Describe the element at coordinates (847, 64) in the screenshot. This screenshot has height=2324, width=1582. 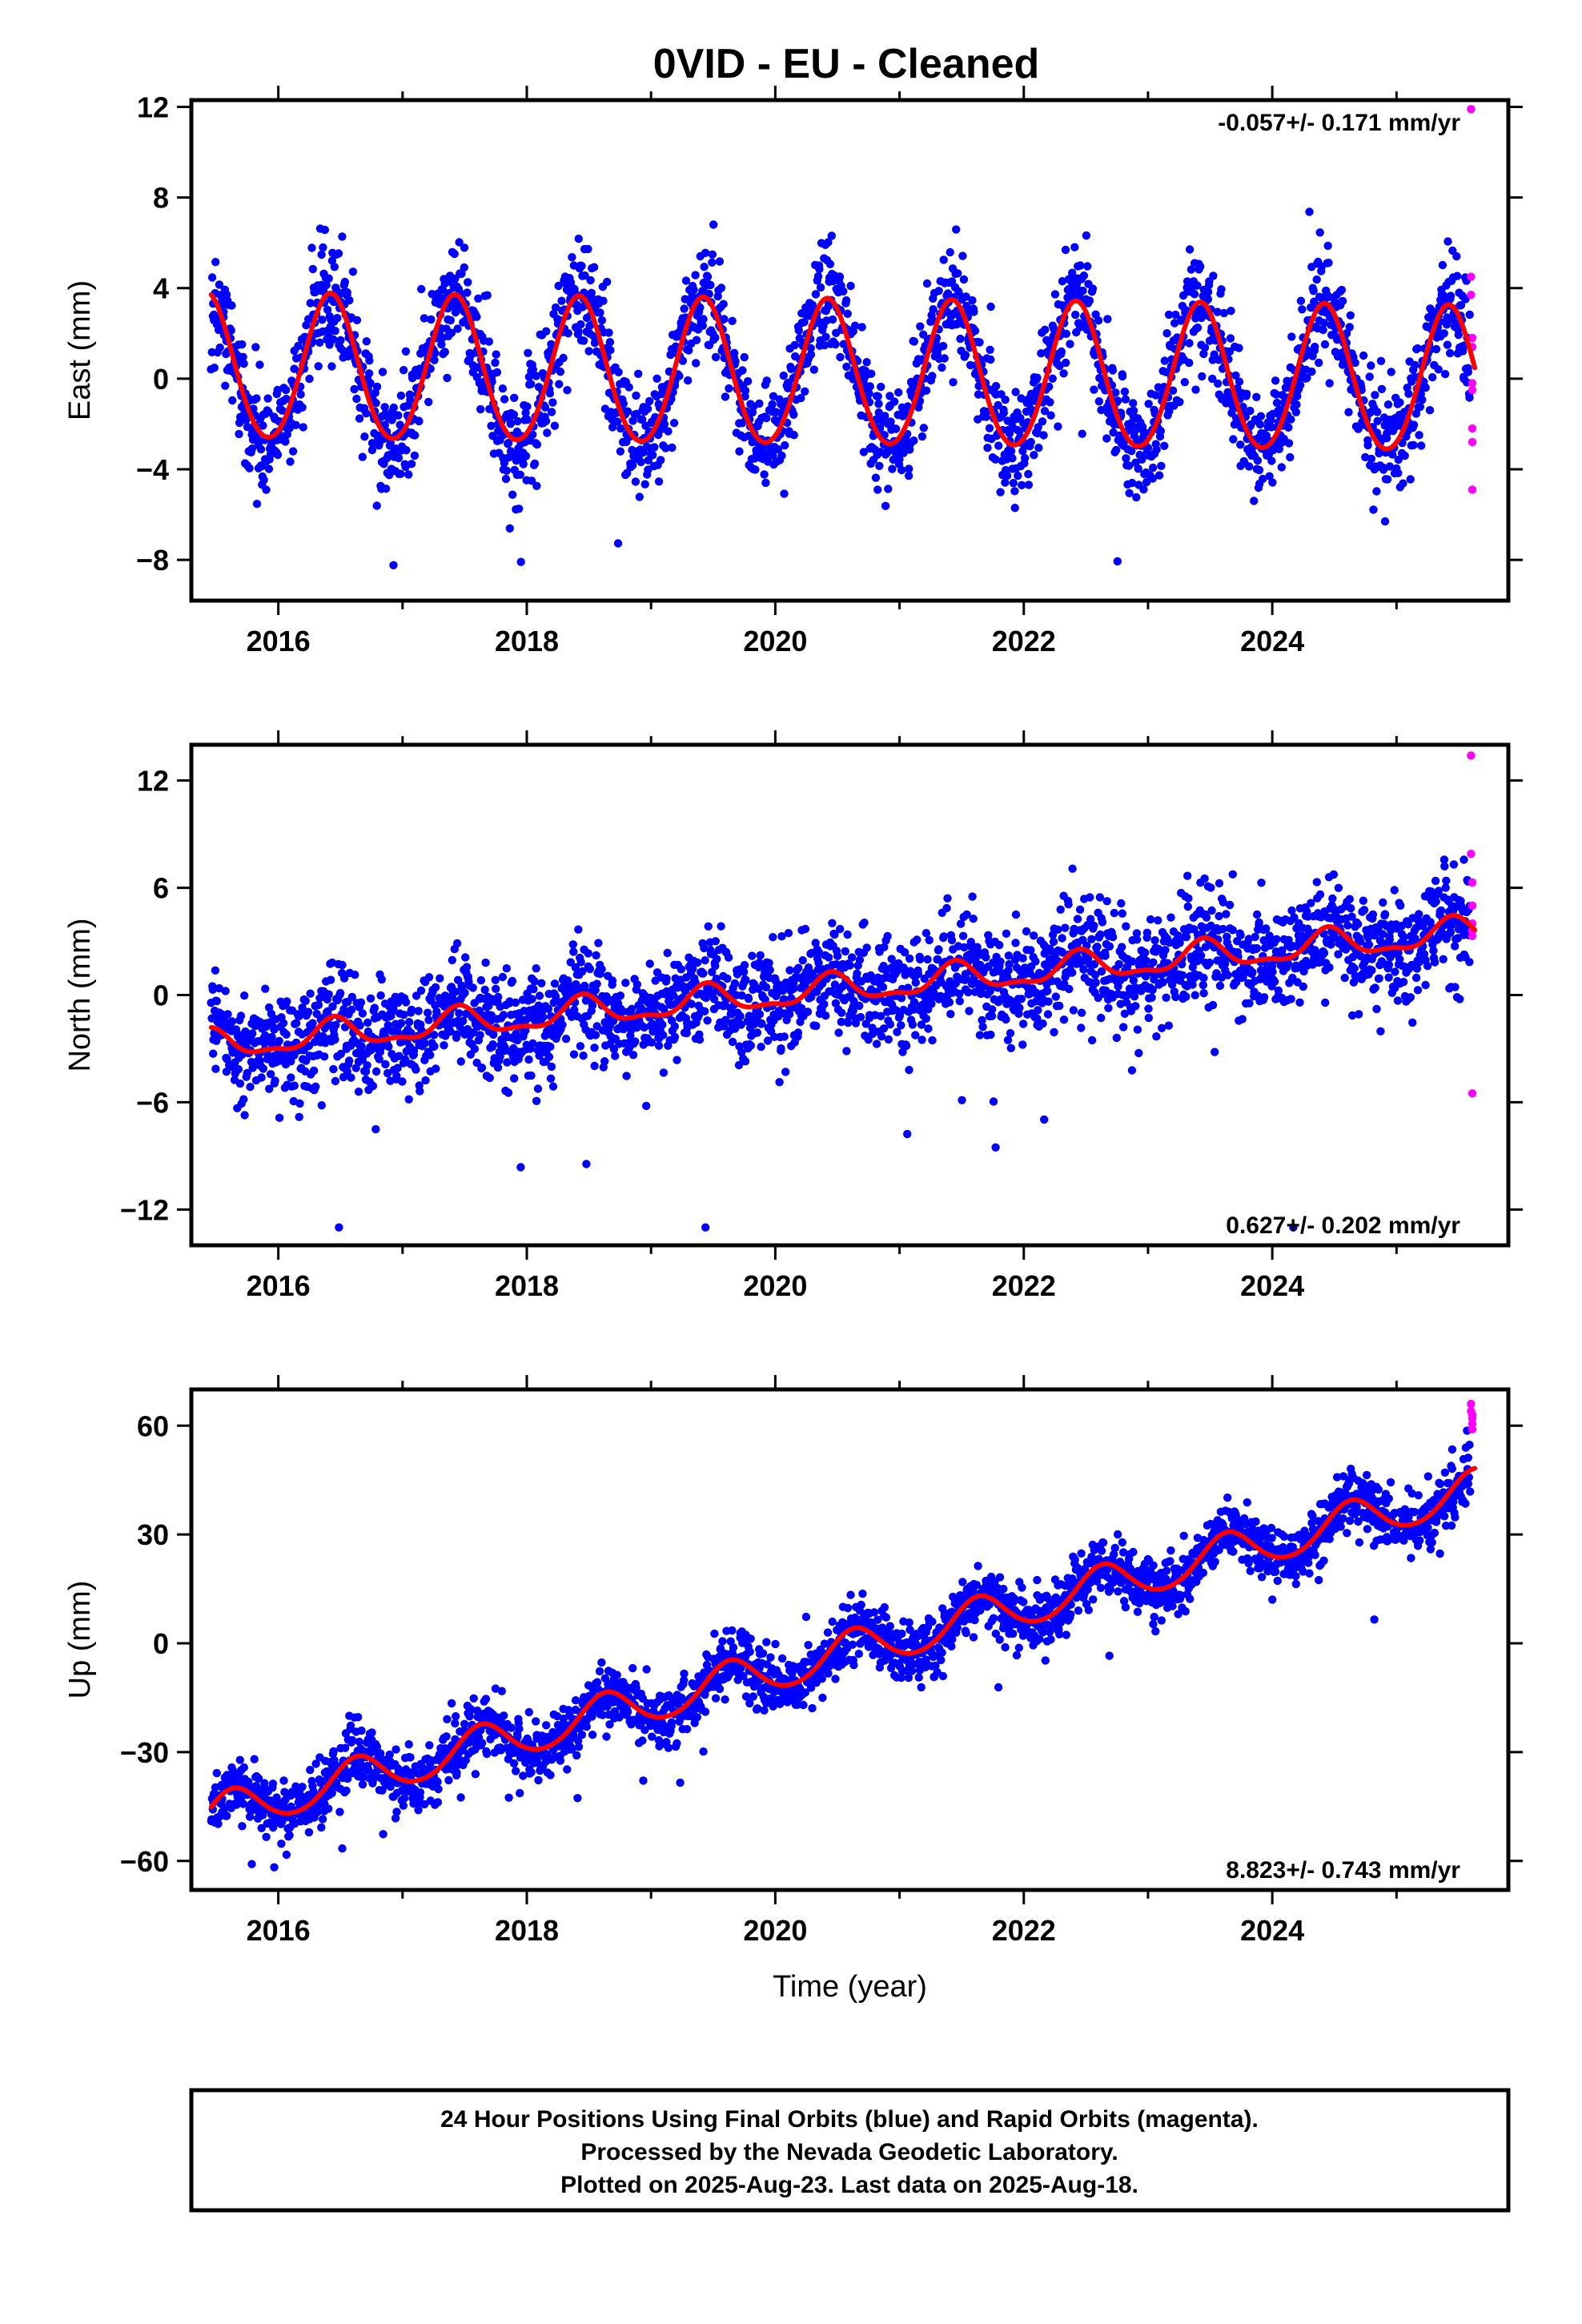
I see `figure-title: 0VID - EU - Cleaned` at that location.